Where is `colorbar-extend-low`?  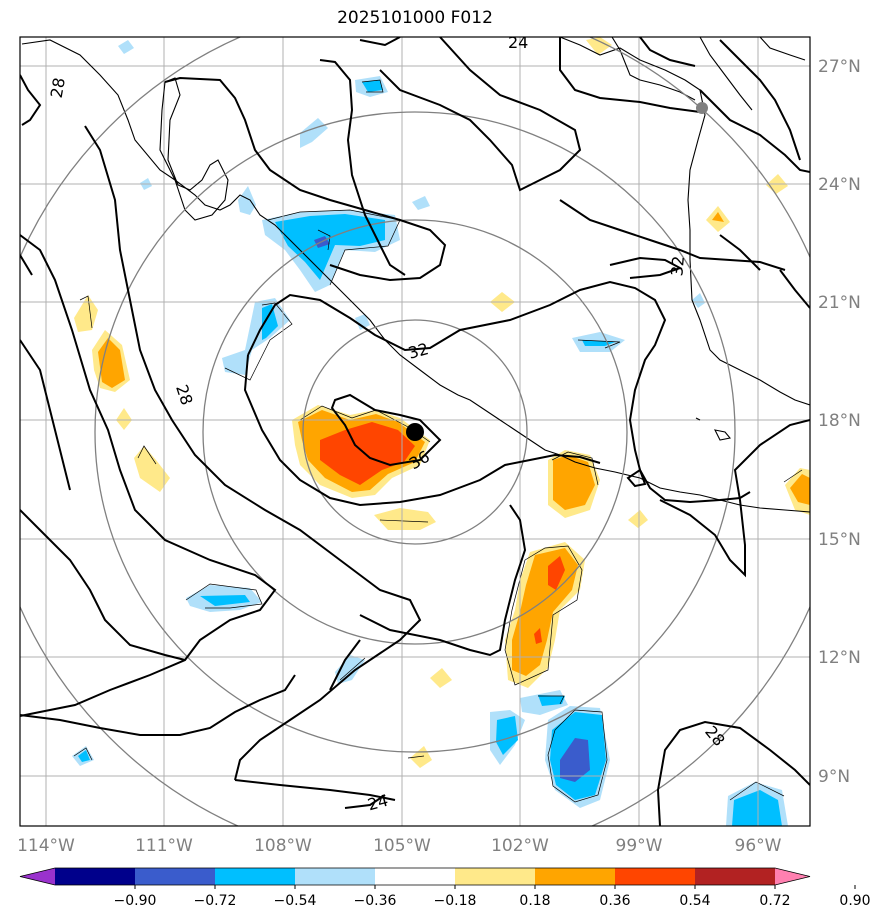 colorbar-extend-low is located at coordinates (37, 876).